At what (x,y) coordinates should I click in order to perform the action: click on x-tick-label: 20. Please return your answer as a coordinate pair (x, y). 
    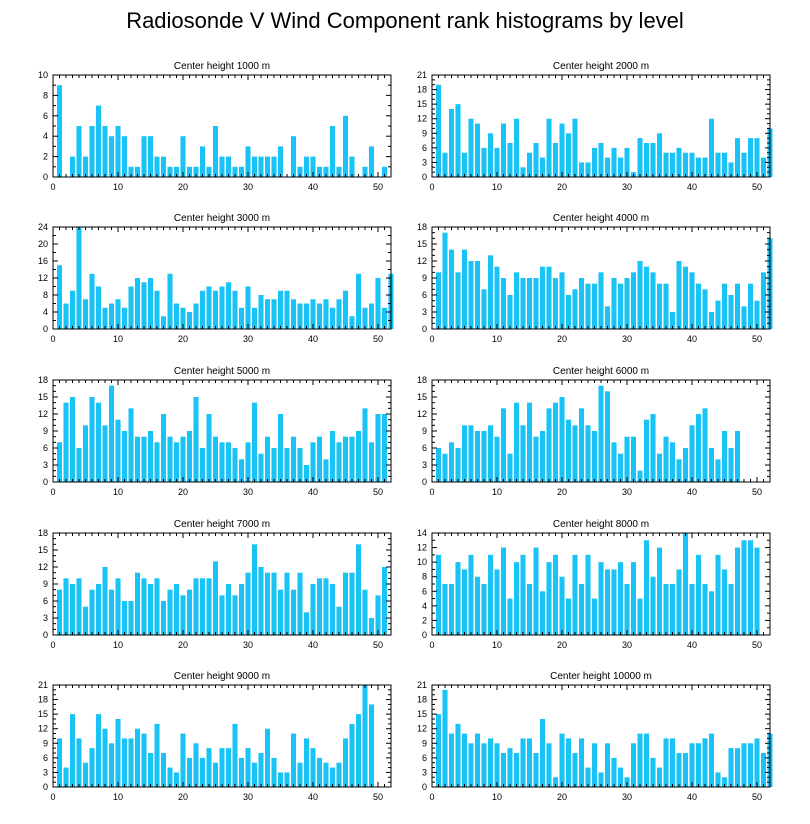
    Looking at the image, I should click on (562, 797).